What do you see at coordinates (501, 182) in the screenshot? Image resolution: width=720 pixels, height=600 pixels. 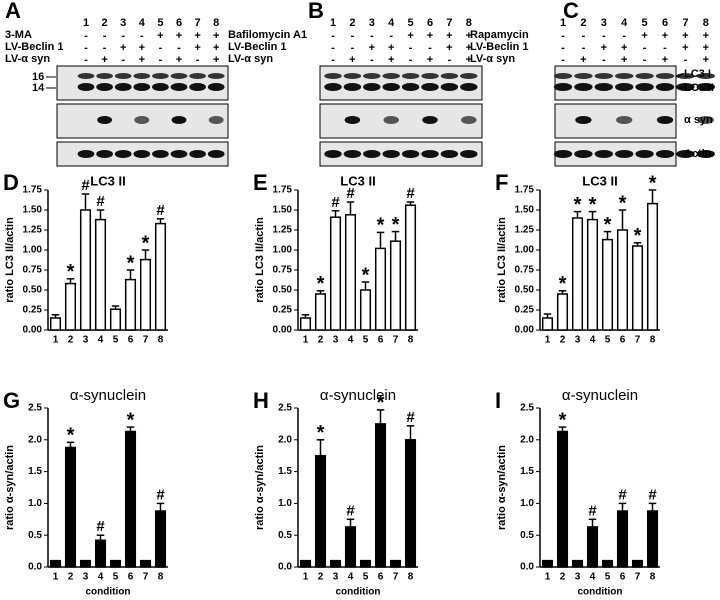 I see `panel-letter: F` at bounding box center [501, 182].